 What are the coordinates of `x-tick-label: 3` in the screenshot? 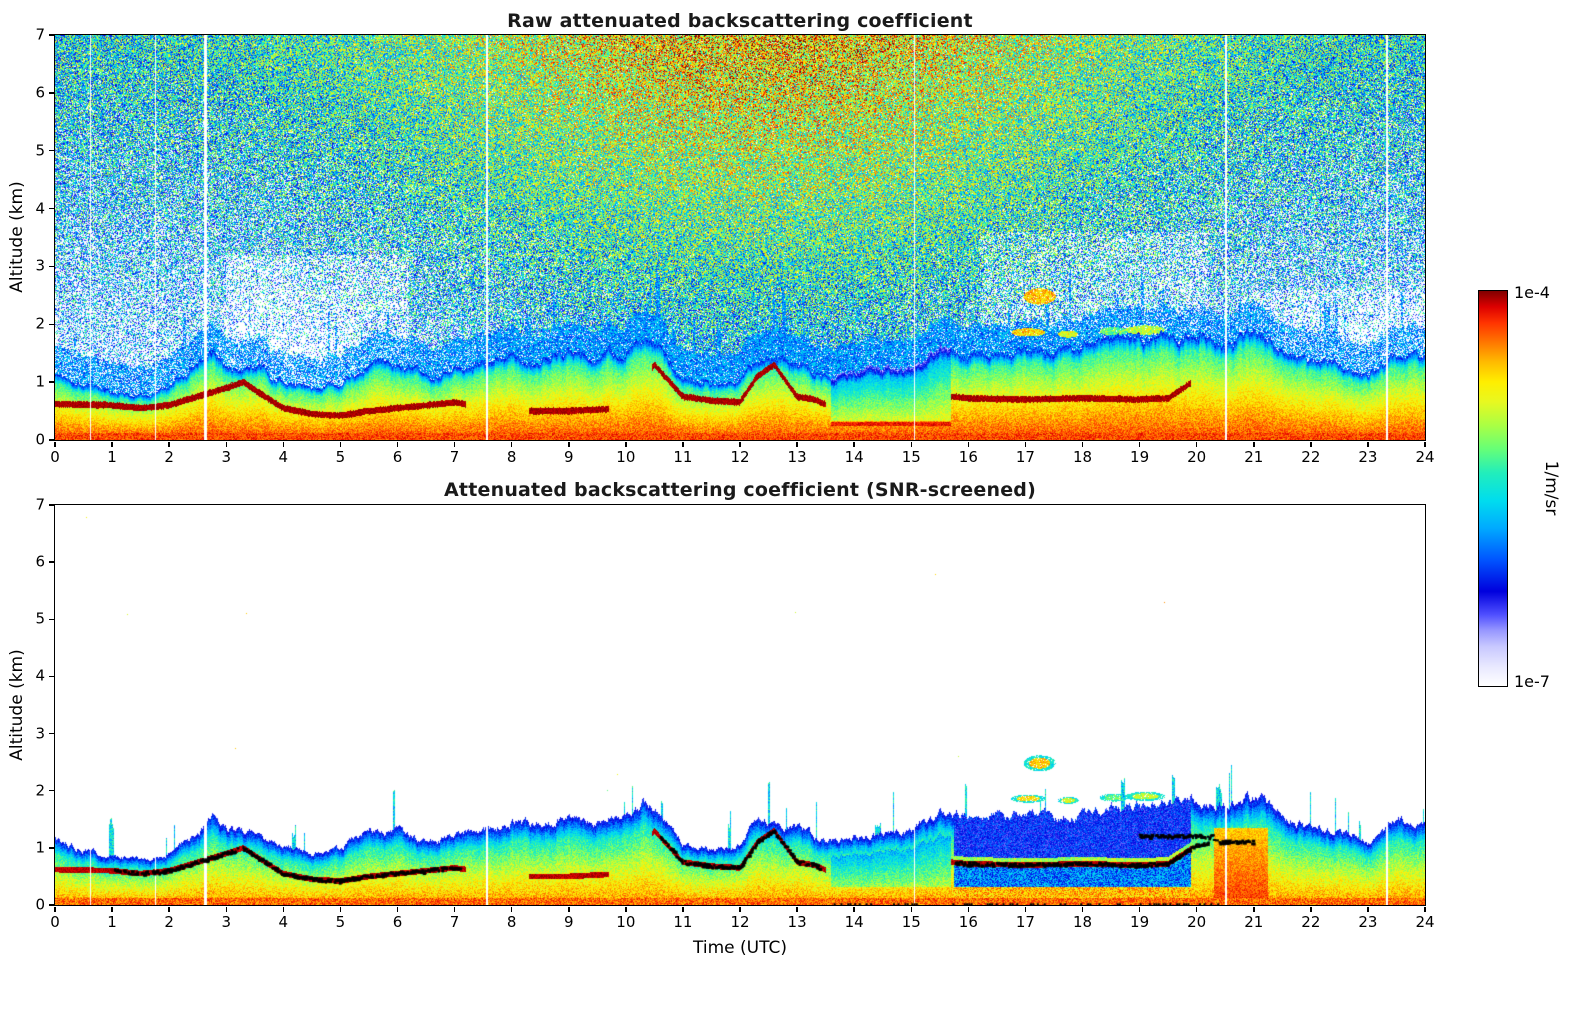 It's located at (226, 457).